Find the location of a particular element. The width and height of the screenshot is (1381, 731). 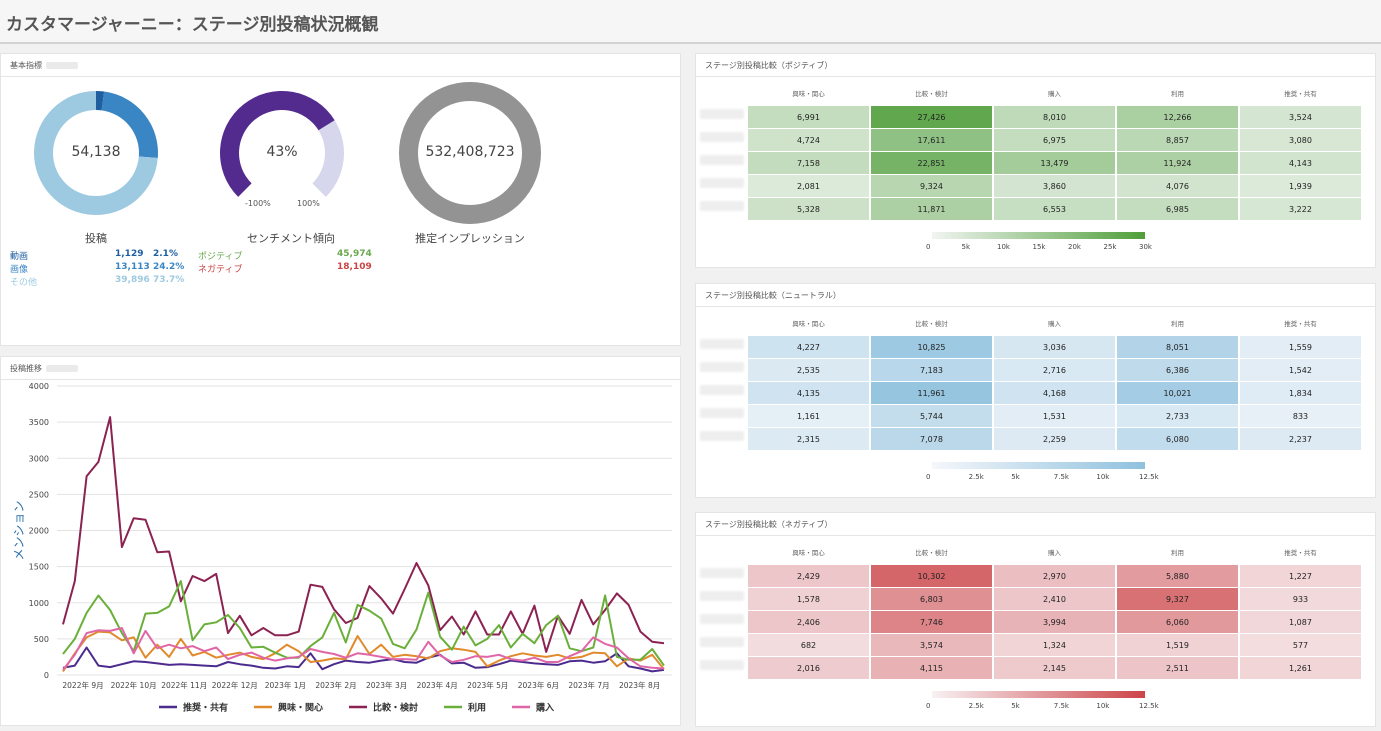

heatmap-cell: 1,834 is located at coordinates (1300, 393).